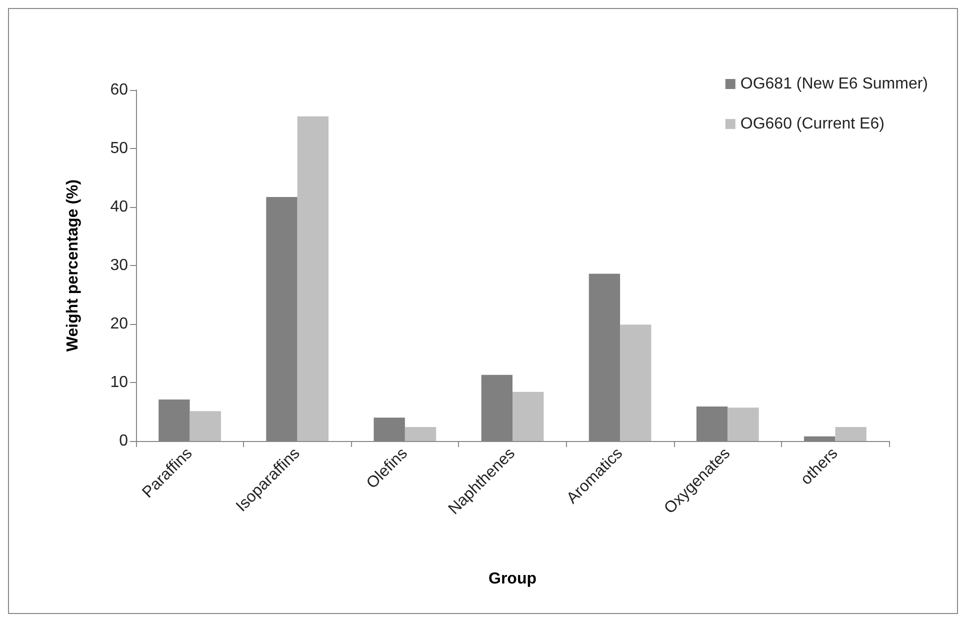  I want to click on y-tick-label: 20, so click(119, 324).